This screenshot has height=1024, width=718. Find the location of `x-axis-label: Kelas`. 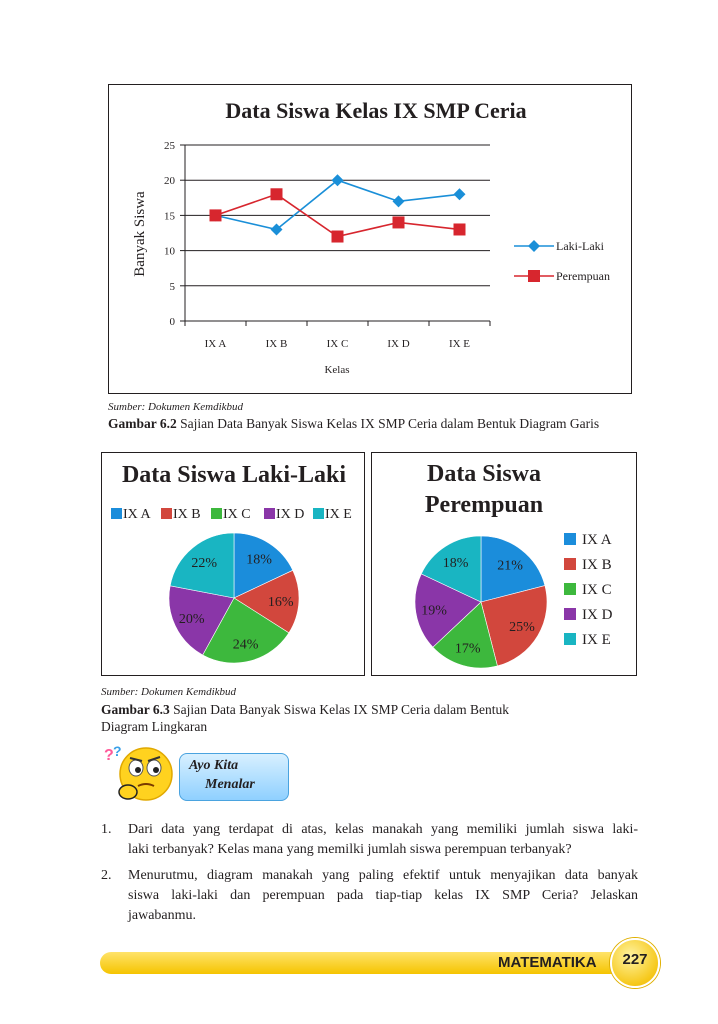

x-axis-label: Kelas is located at coordinates (336, 370).